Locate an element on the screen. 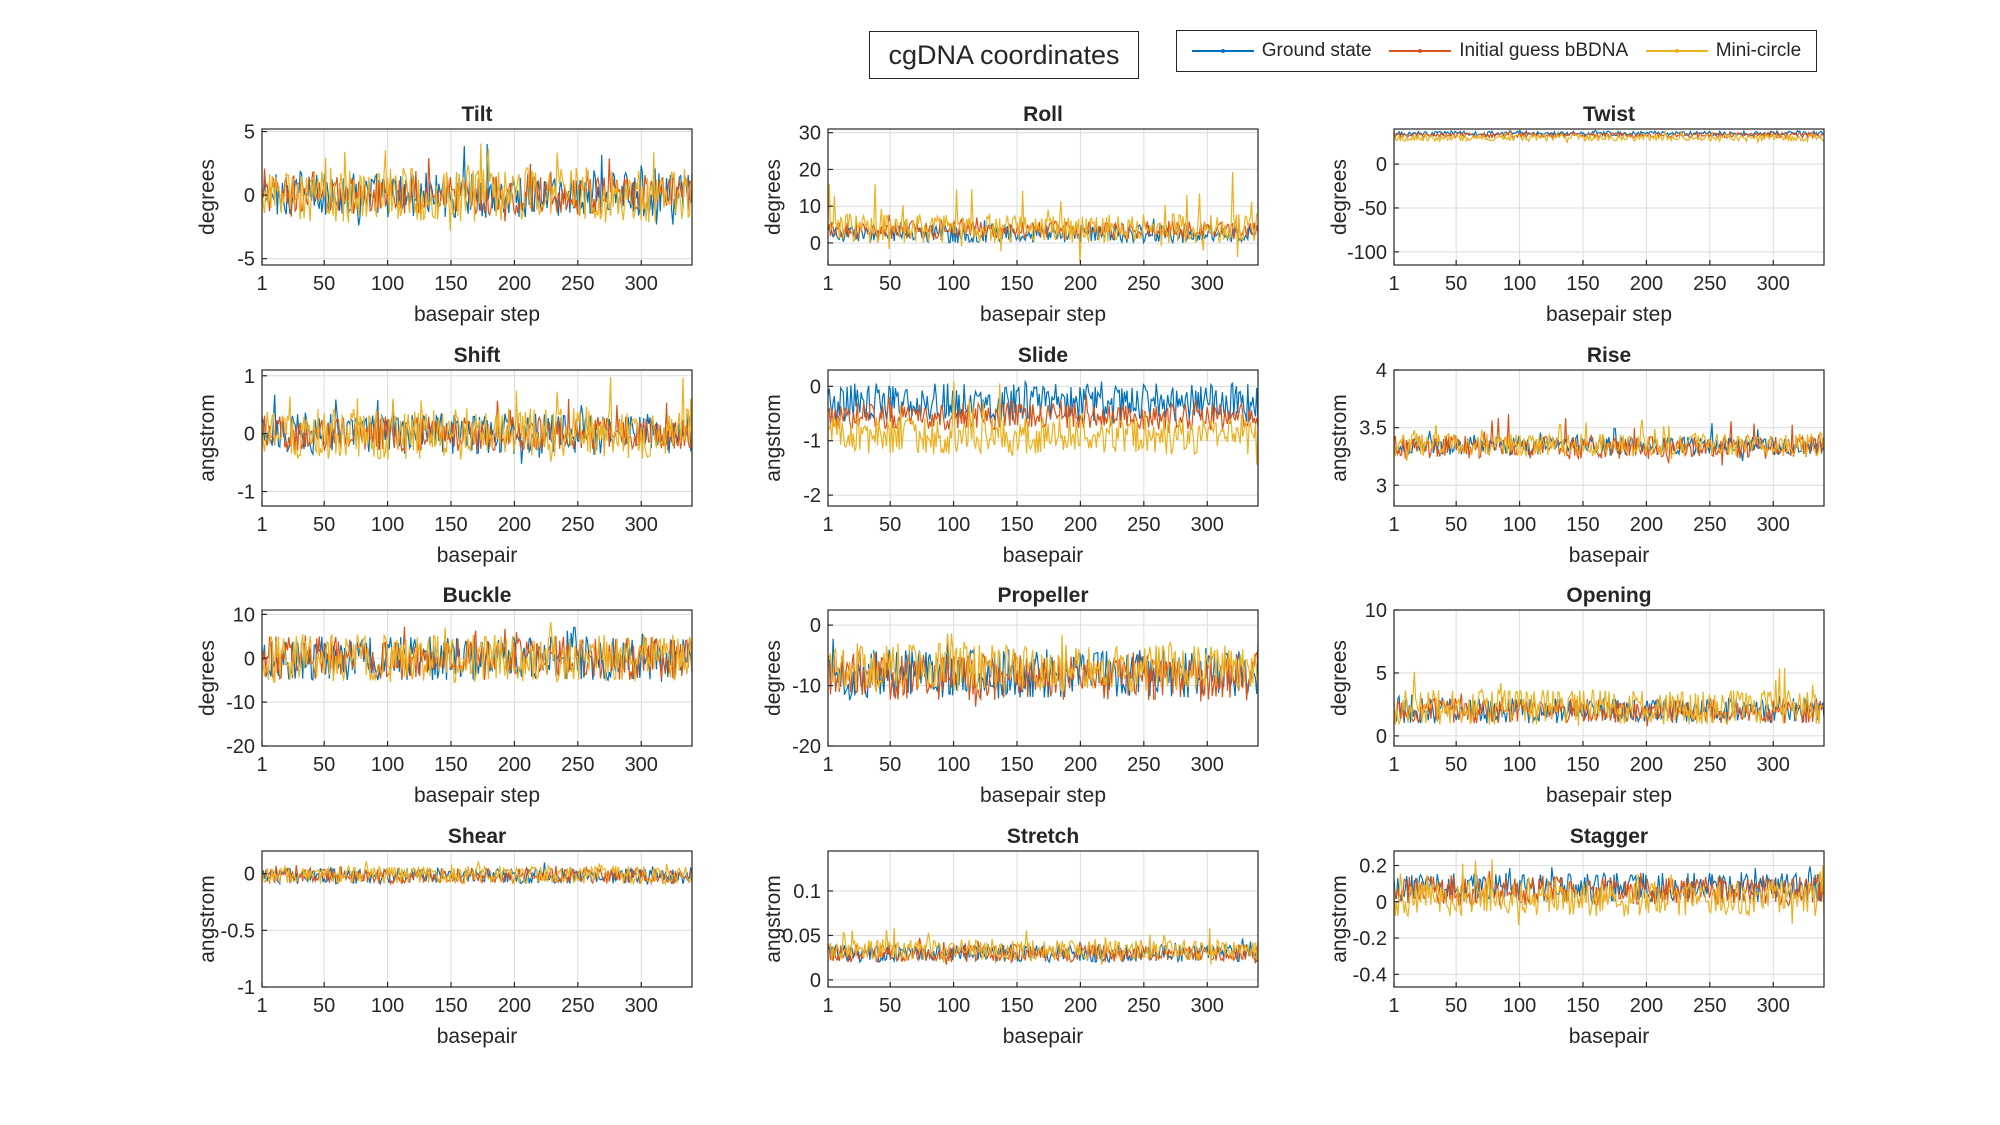 The image size is (2000, 1125). subplot-title: Stretch is located at coordinates (1043, 836).